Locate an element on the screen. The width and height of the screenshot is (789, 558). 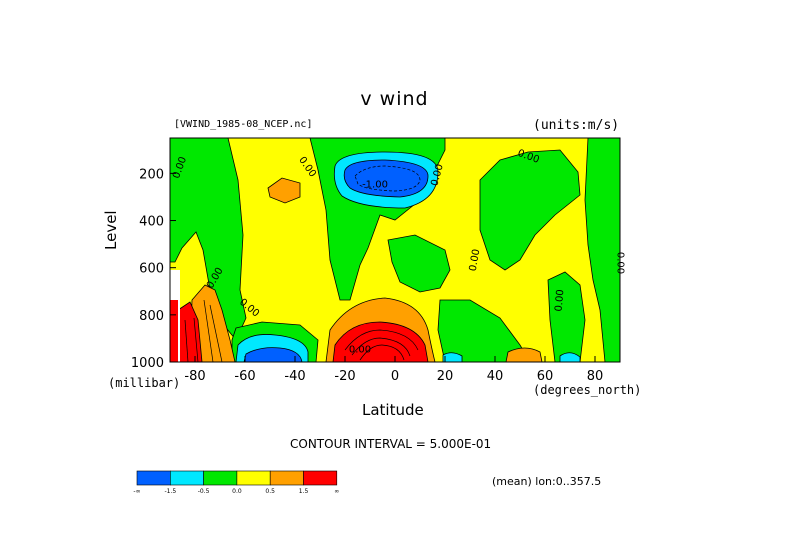
contour-interval-label: CONTOUR INTERVAL = 5.000E-01 is located at coordinates (391, 444).